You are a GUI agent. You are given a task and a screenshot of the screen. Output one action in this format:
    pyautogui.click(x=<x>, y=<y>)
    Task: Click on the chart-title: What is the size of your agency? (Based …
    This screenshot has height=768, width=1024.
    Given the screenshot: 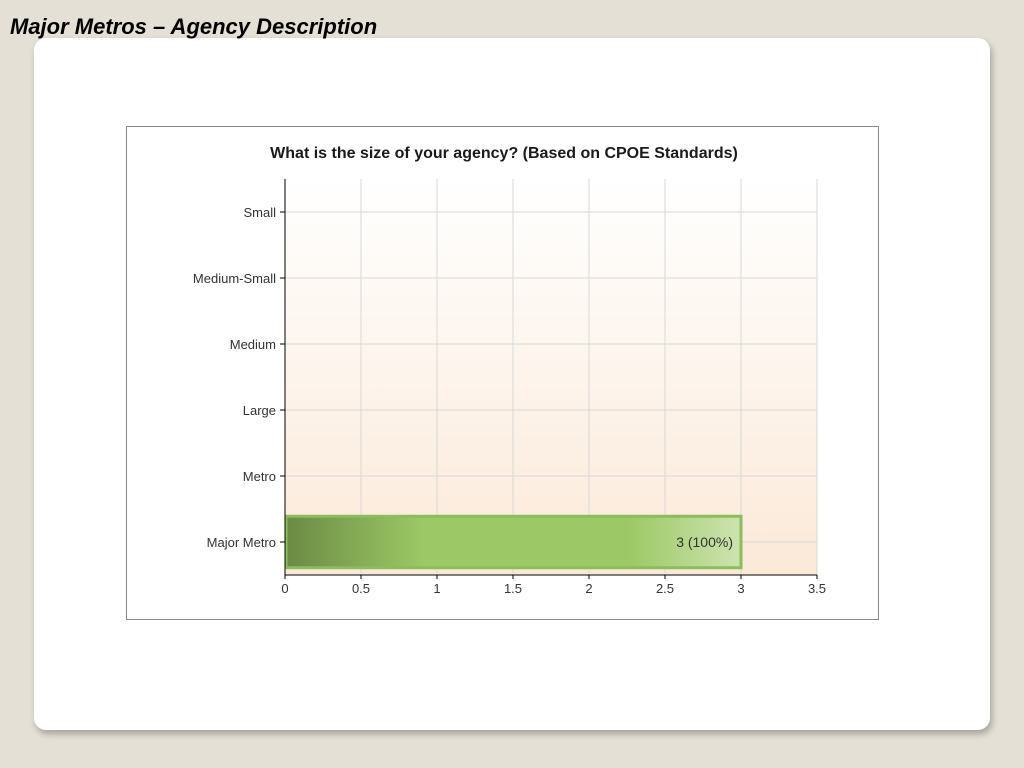 What is the action you would take?
    pyautogui.click(x=504, y=153)
    